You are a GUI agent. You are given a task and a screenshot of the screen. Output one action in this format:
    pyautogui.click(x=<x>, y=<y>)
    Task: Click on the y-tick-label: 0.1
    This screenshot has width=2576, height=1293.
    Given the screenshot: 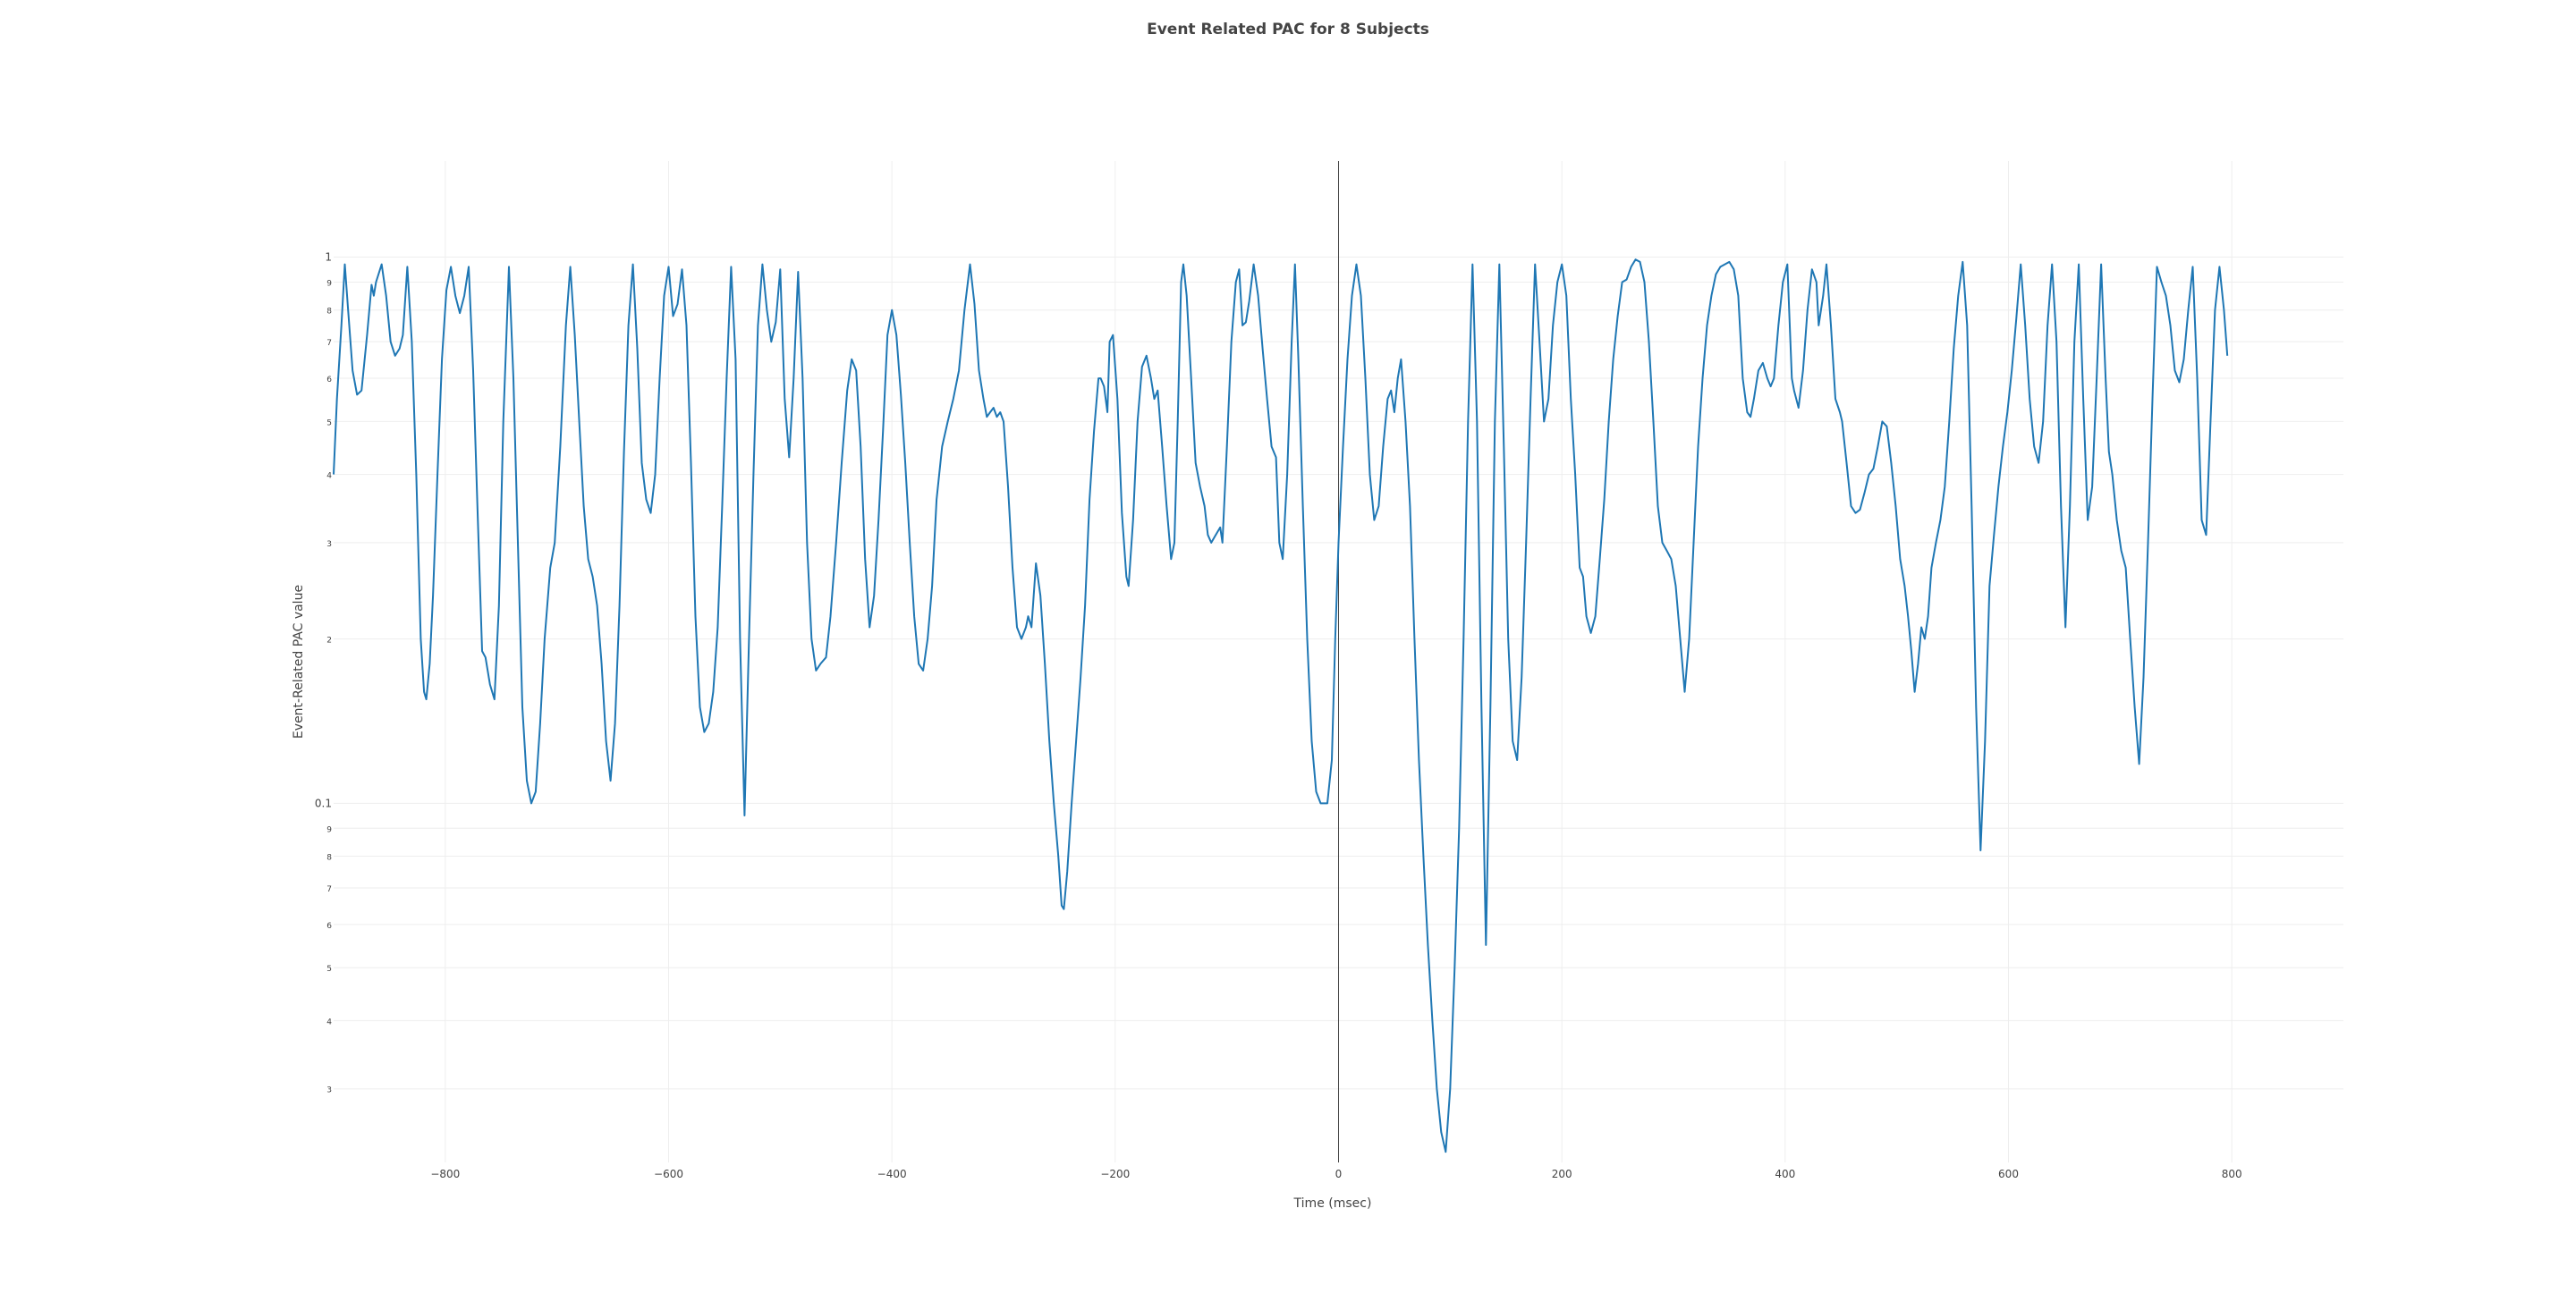 What is the action you would take?
    pyautogui.click(x=323, y=803)
    